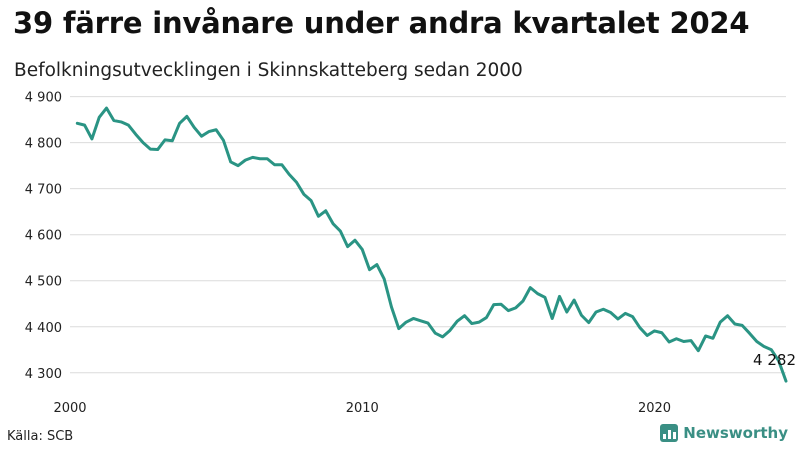  Describe the element at coordinates (43, 190) in the screenshot. I see `y-tick-label: 4 700` at that location.